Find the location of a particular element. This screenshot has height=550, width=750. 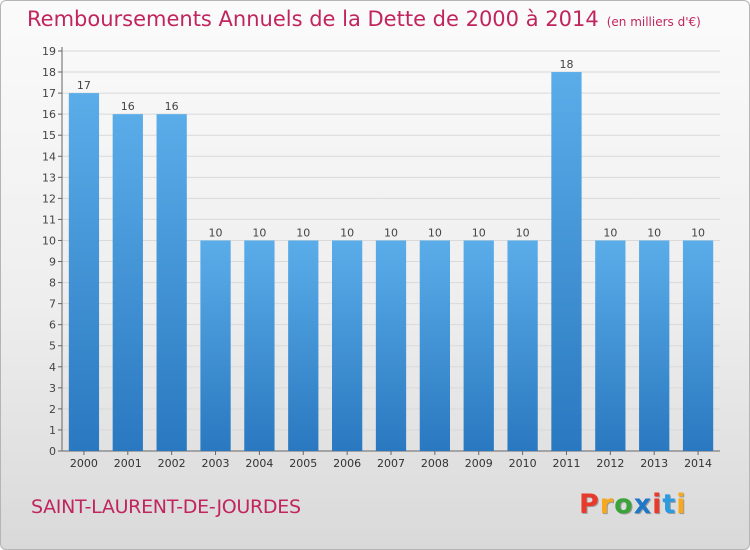

data-label: 17 is located at coordinates (84, 85).